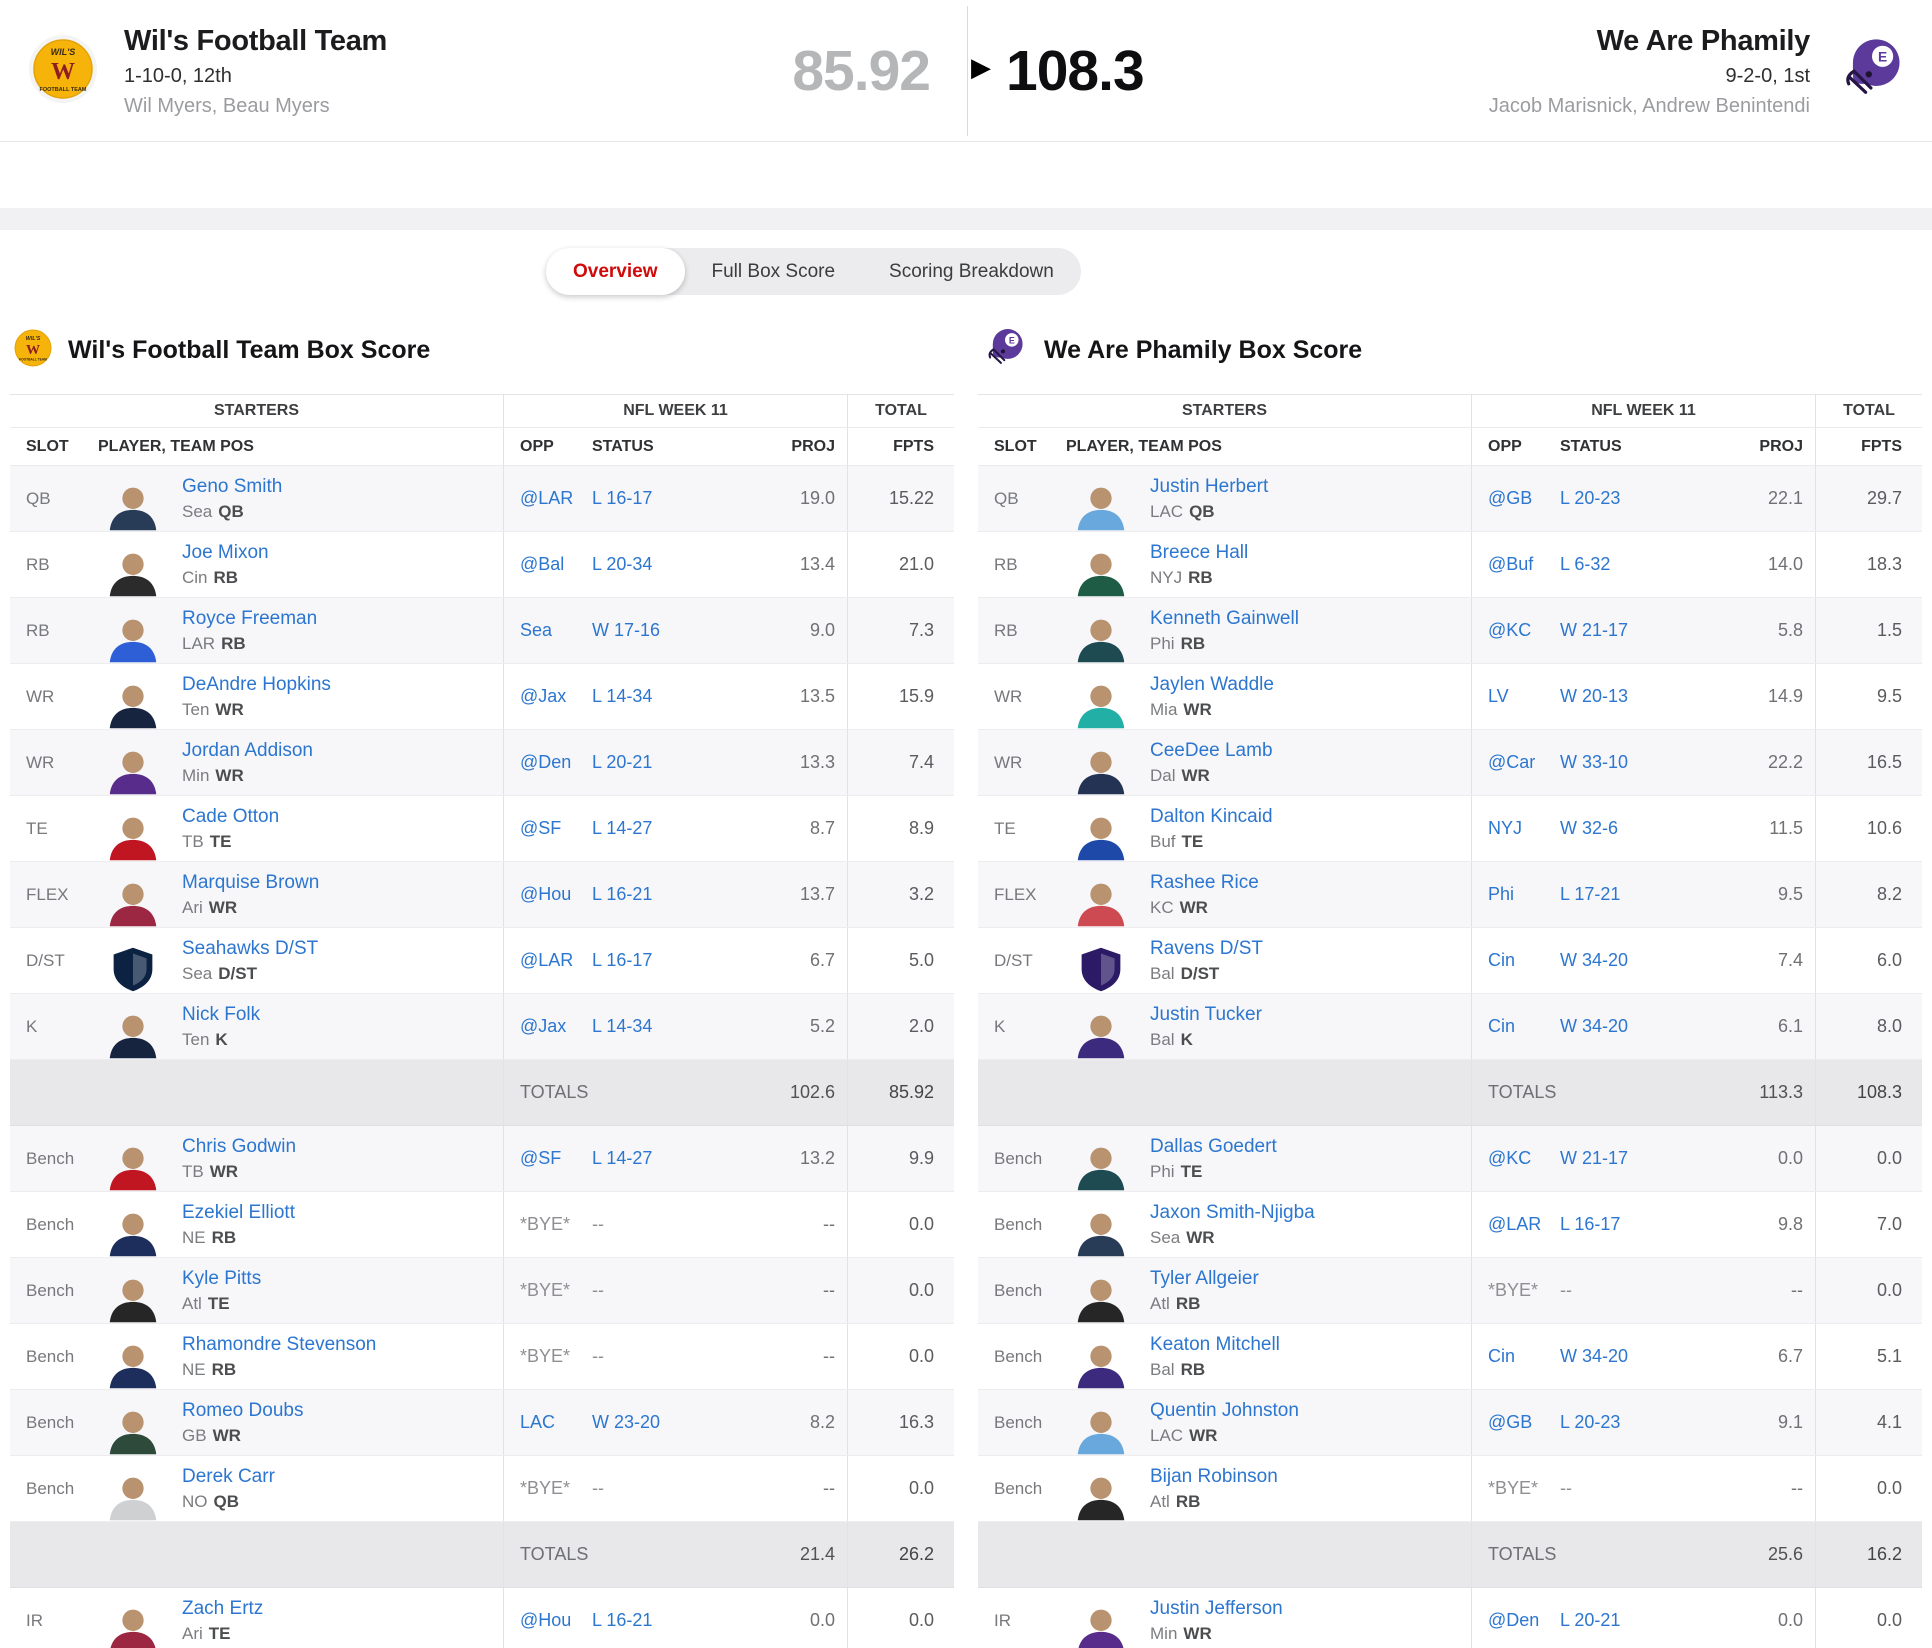  What do you see at coordinates (1224, 1410) in the screenshot?
I see `player-name-link: Quentin Johnston` at bounding box center [1224, 1410].